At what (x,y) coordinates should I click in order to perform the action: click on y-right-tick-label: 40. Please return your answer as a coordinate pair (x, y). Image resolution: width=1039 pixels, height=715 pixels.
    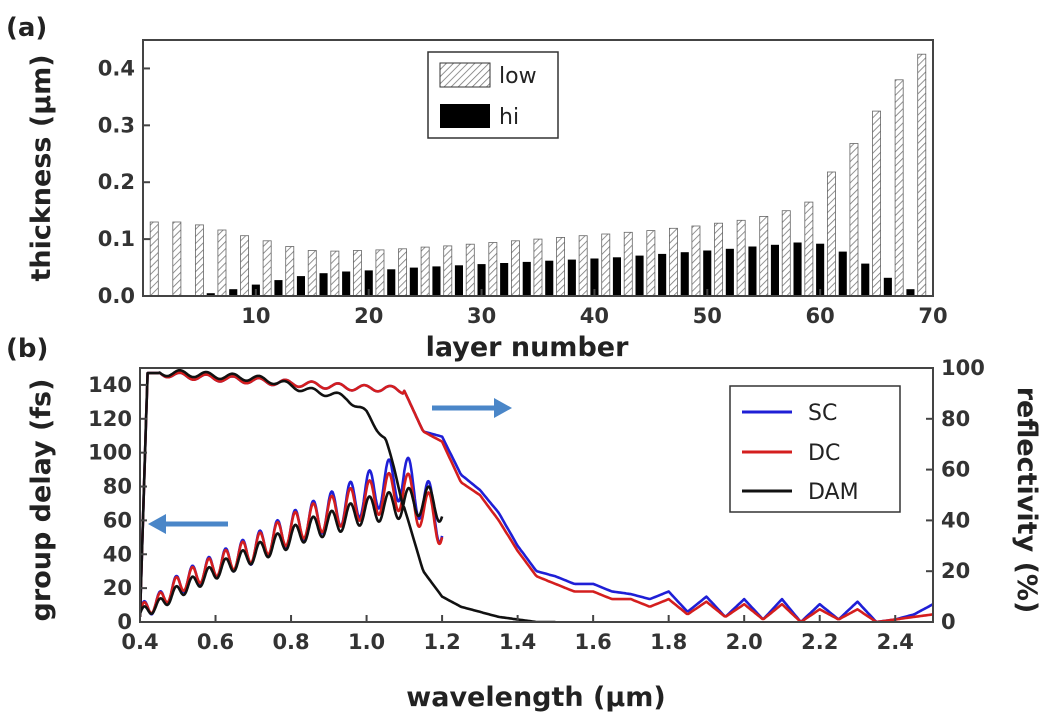
    Looking at the image, I should click on (955, 520).